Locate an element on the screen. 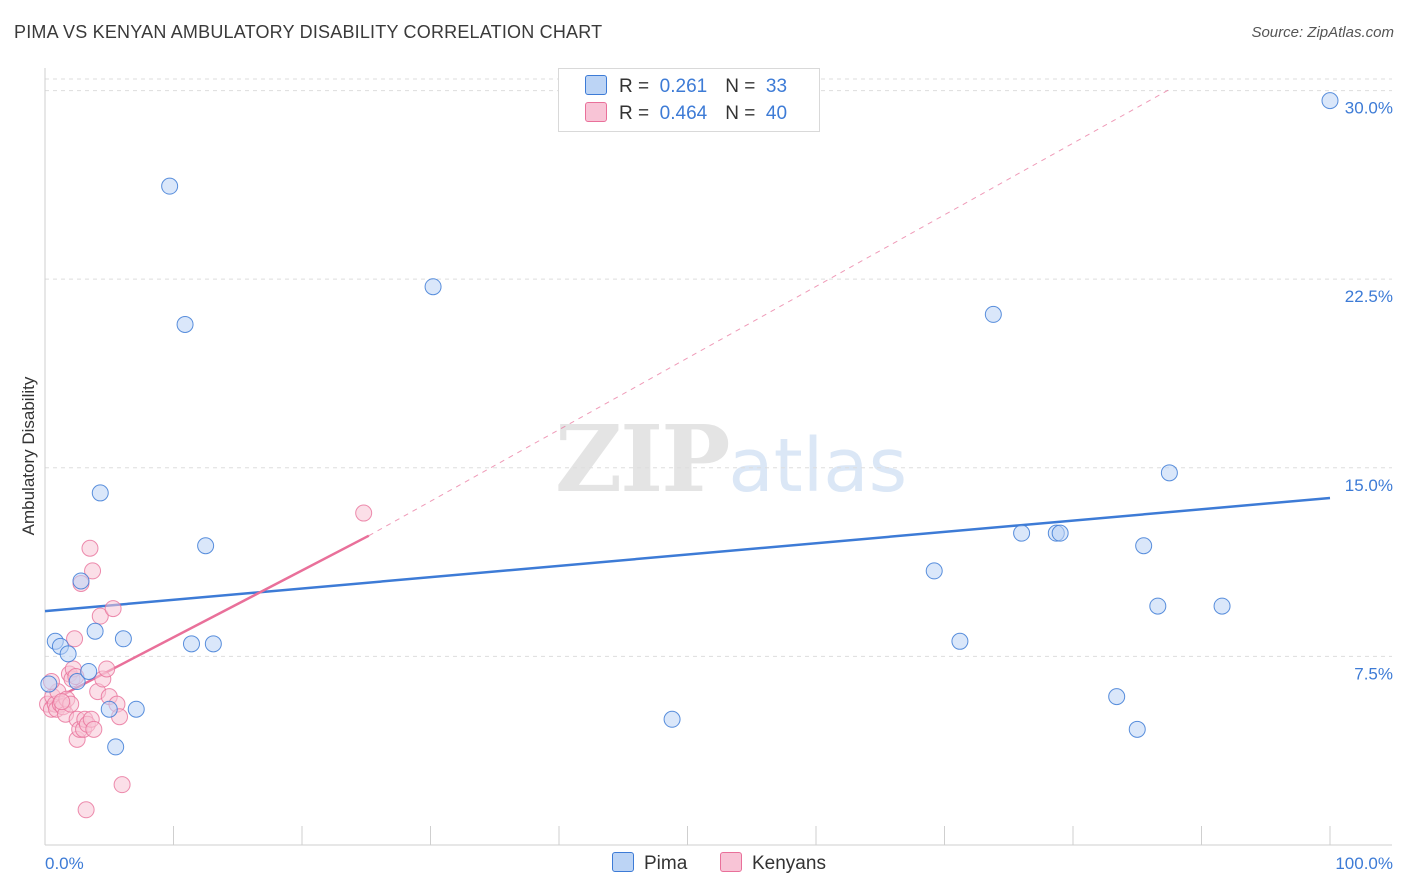 Image resolution: width=1406 pixels, height=892 pixels. pima-trend-line is located at coordinates (687, 554).